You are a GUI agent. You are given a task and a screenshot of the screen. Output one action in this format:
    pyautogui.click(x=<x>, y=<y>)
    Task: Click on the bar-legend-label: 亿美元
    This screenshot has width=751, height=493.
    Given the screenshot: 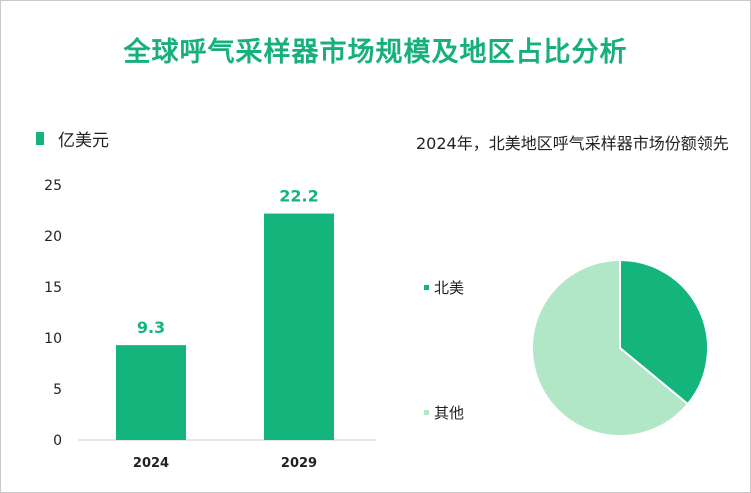 What is the action you would take?
    pyautogui.click(x=83, y=141)
    